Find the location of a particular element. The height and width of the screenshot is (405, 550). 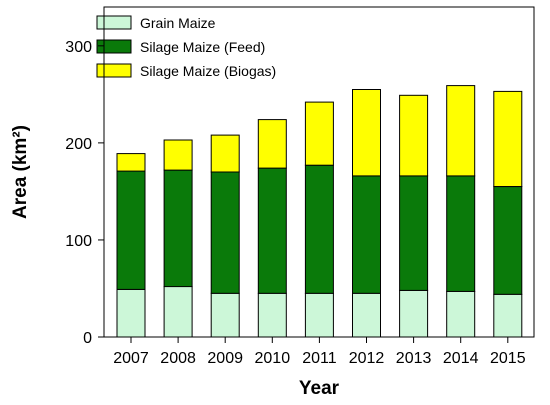

y-tick-label: 200 is located at coordinates (78, 144).